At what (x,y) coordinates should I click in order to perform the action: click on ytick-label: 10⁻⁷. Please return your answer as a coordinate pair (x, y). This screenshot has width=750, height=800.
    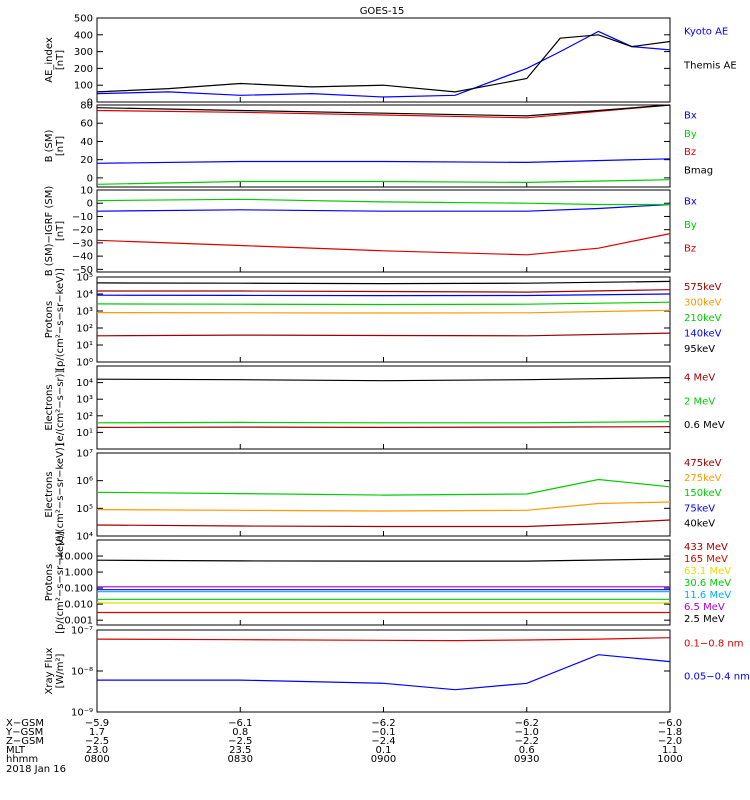
    Looking at the image, I should click on (82, 631).